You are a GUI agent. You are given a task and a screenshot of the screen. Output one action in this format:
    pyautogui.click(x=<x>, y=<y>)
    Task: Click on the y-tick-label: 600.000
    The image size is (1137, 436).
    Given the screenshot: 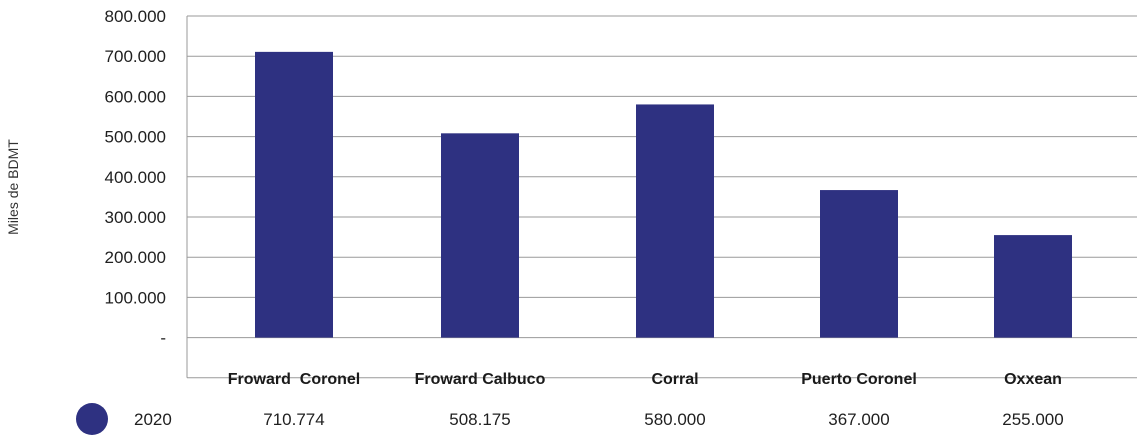 What is the action you would take?
    pyautogui.click(x=135, y=96)
    